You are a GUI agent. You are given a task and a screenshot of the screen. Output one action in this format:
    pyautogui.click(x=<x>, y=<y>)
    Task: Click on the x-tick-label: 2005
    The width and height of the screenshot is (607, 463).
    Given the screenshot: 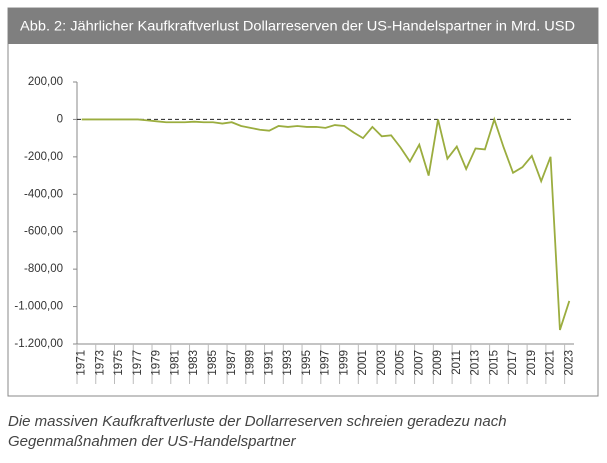 What is the action you would take?
    pyautogui.click(x=401, y=363)
    